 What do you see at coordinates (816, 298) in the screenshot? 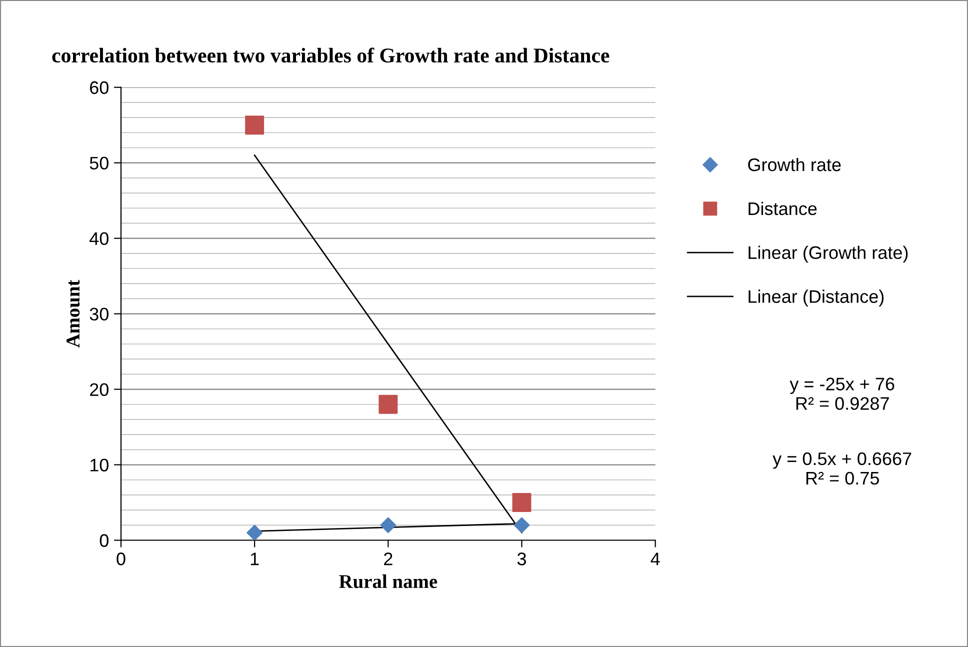
I see `legend-label: Linear (Distance)` at bounding box center [816, 298].